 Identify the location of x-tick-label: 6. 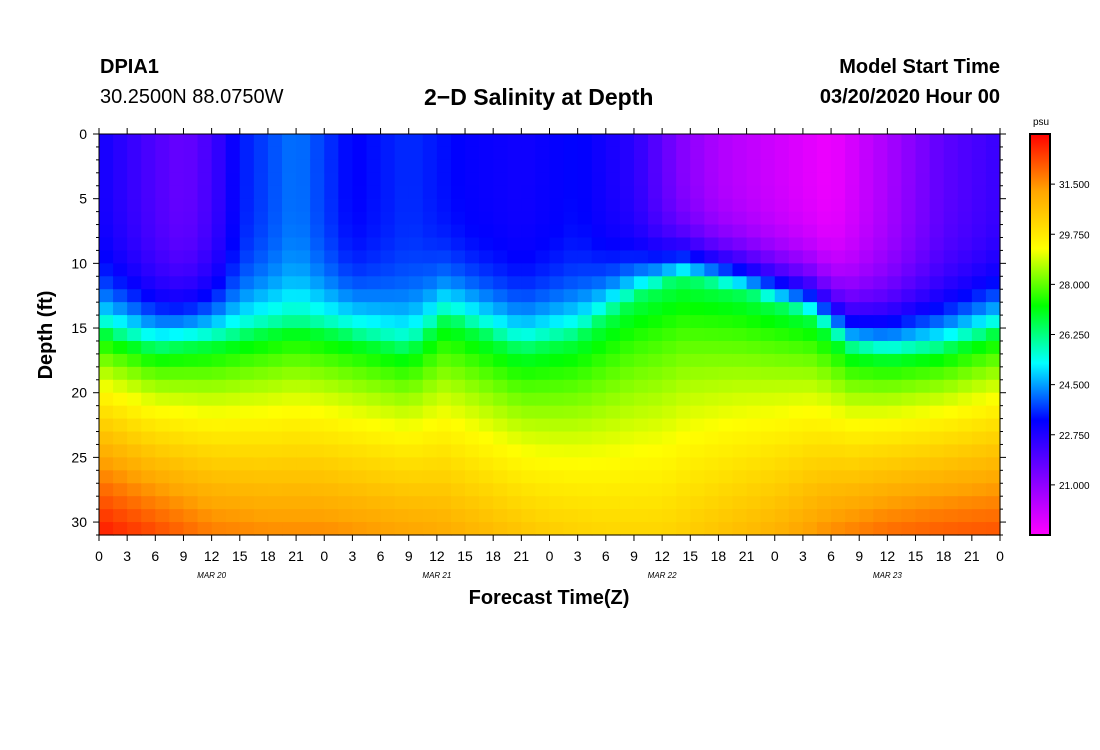
(381, 556).